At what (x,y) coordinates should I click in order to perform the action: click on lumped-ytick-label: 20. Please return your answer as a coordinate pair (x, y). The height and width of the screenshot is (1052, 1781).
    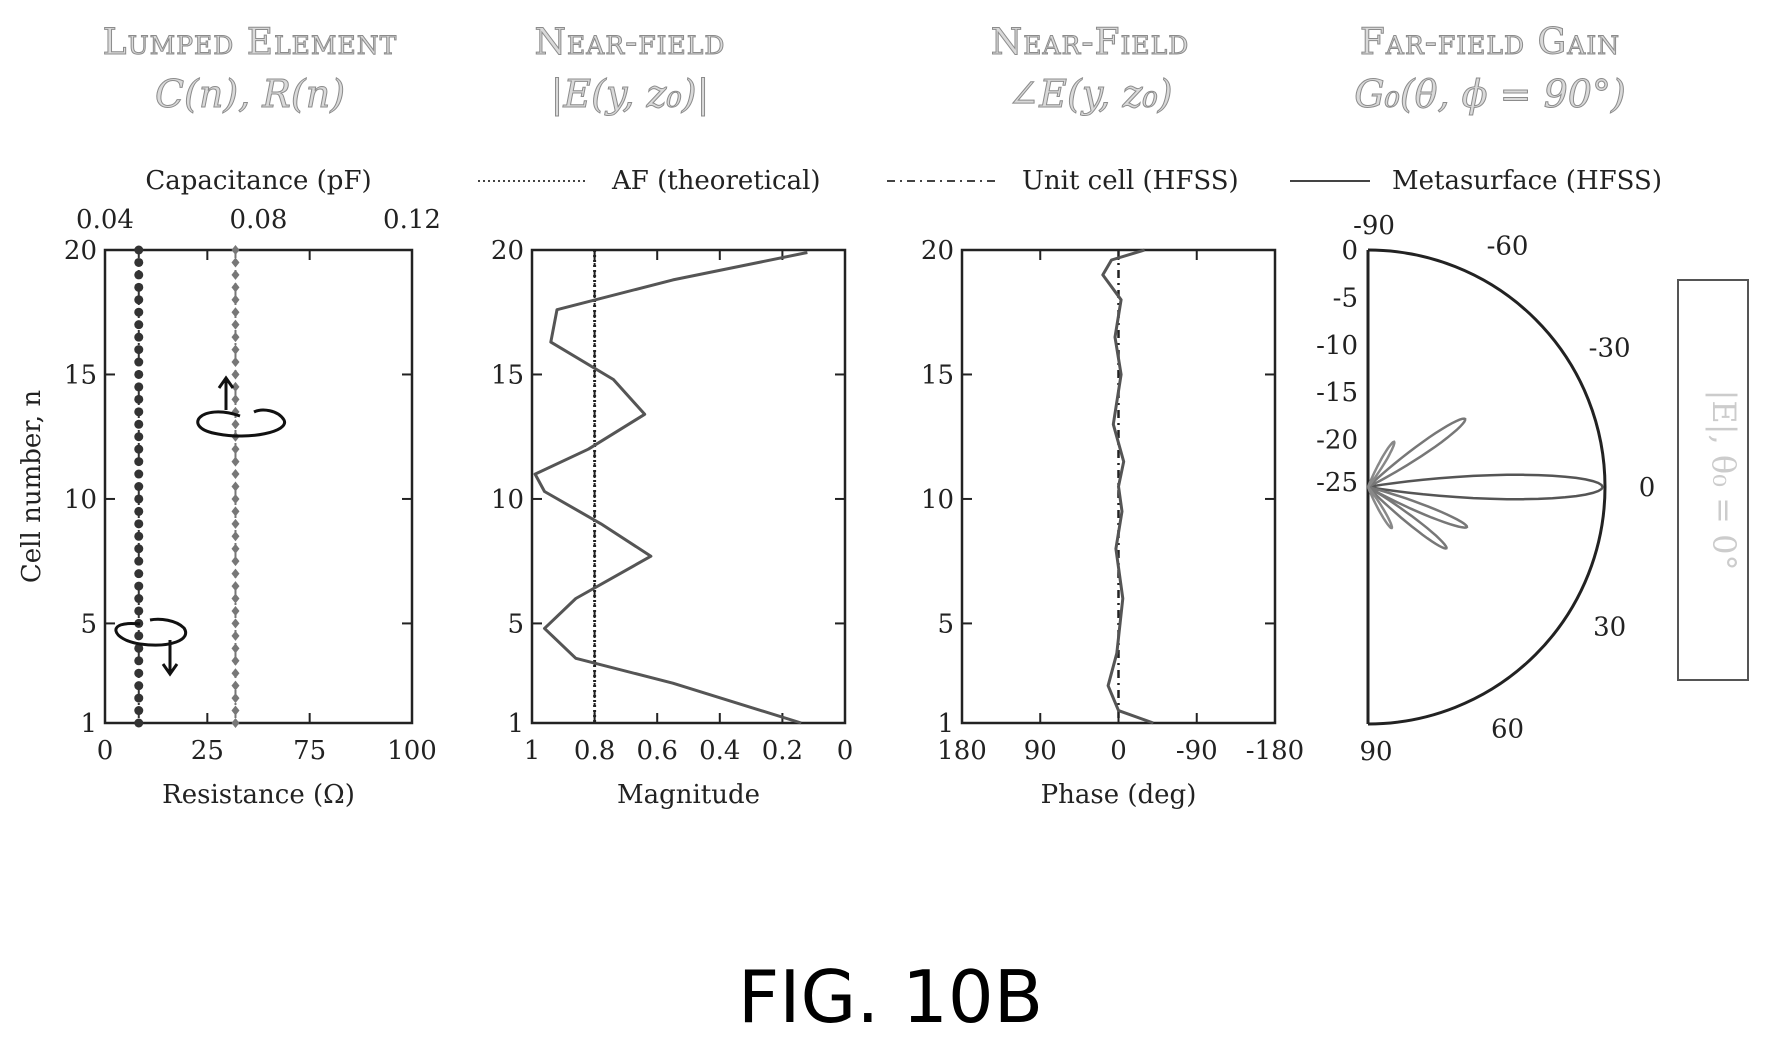
    Looking at the image, I should click on (80, 251).